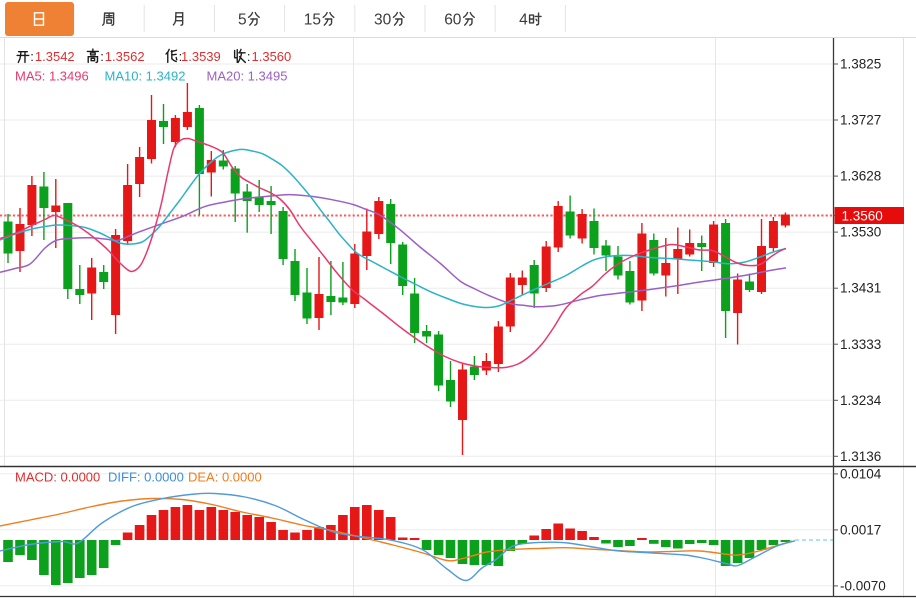  I want to click on svg-text: 1.3539, so click(201, 56).